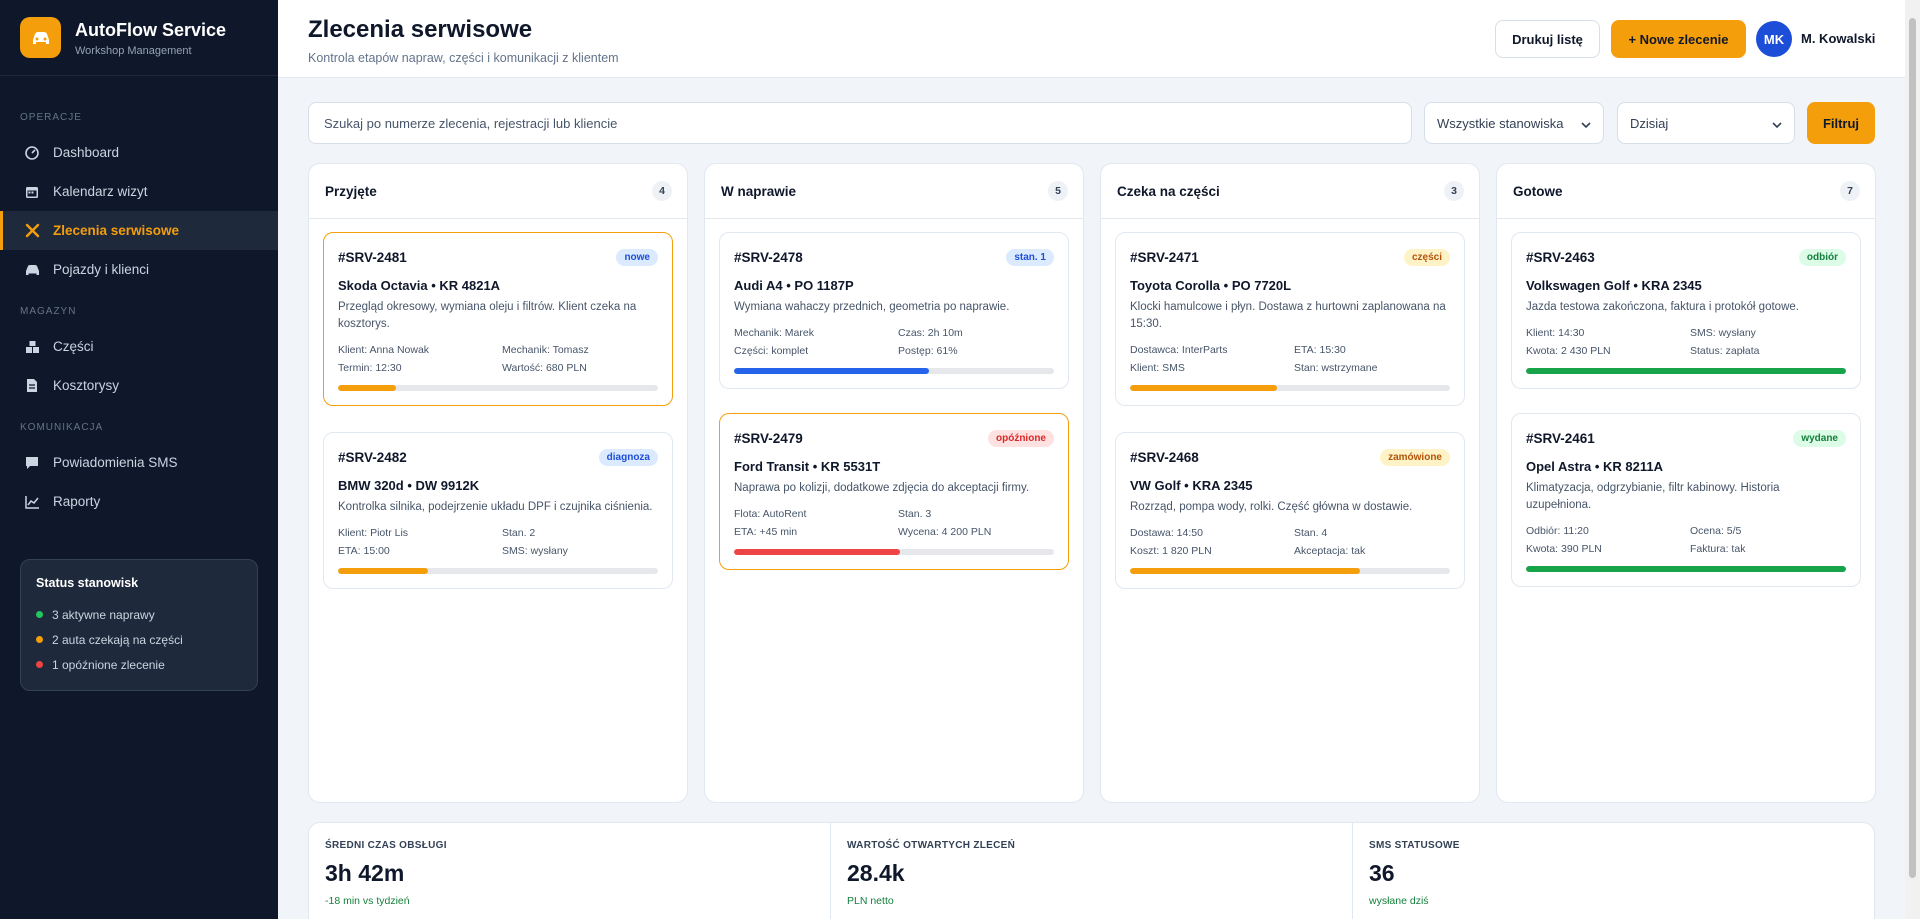 This screenshot has height=919, width=1920. What do you see at coordinates (662, 191) in the screenshot?
I see `column-count: 4` at bounding box center [662, 191].